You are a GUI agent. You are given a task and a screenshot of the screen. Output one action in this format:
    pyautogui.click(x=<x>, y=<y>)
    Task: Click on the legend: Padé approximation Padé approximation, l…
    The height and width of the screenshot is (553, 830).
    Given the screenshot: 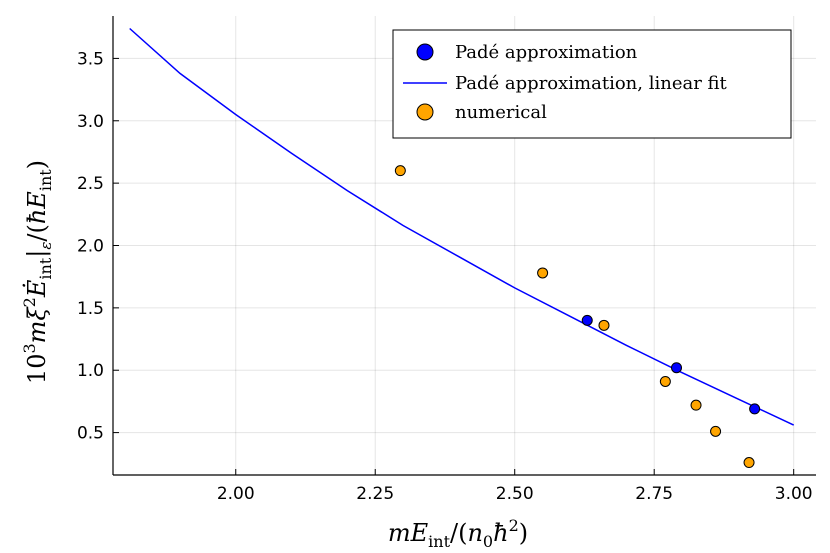 What is the action you would take?
    pyautogui.click(x=592, y=84)
    